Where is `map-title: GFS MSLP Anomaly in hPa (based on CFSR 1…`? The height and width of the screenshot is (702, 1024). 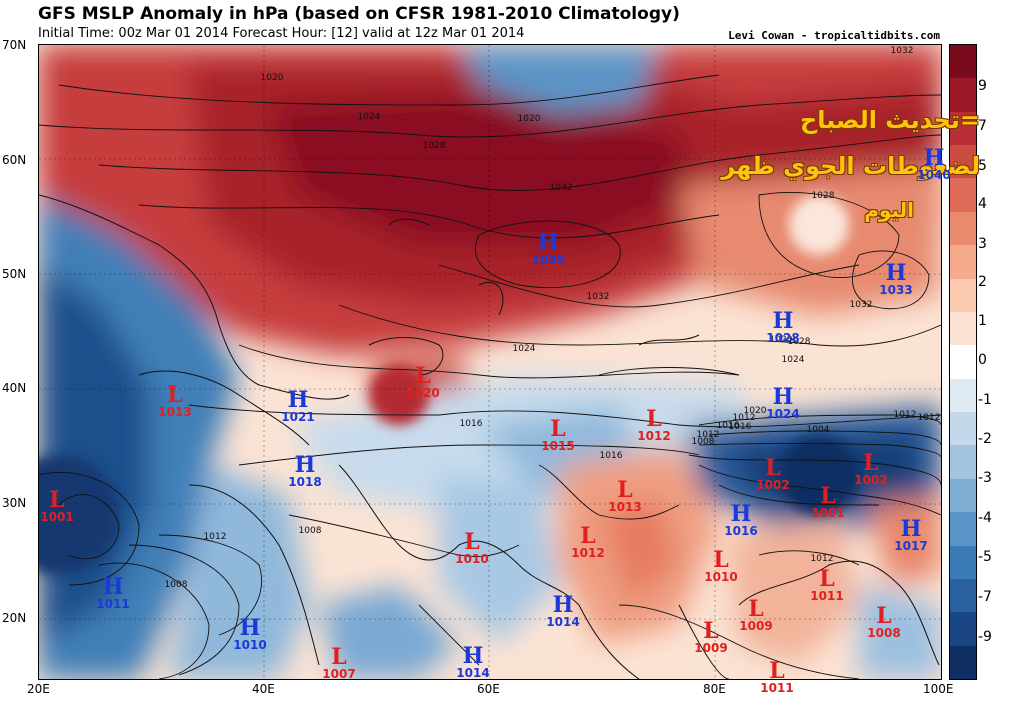
map-title: GFS MSLP Anomaly in hPa (based on CFSR 1… is located at coordinates (359, 14).